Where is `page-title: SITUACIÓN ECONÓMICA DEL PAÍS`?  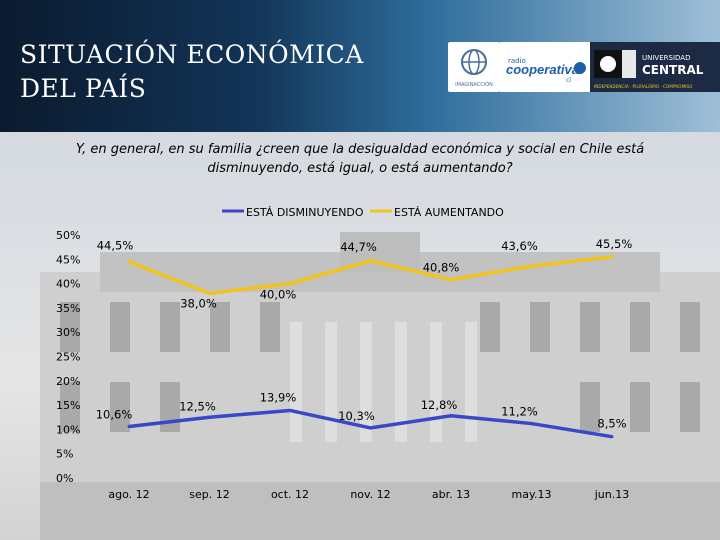
page-title: SITUACIÓN ECONÓMICA DEL PAÍS is located at coordinates (192, 71).